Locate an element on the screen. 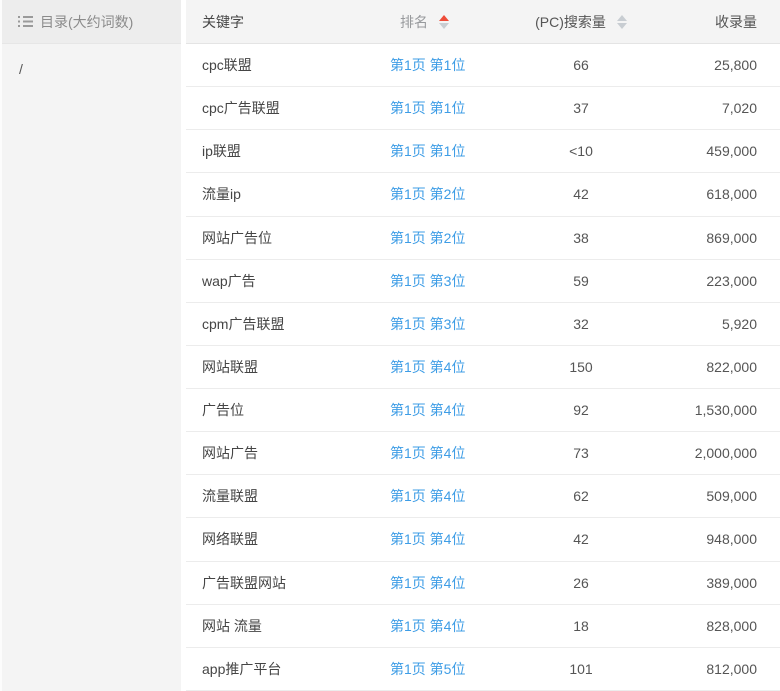 The height and width of the screenshot is (691, 780). table-row: 网站联盟 第1页 第4位 150 822,000 is located at coordinates (483, 367).